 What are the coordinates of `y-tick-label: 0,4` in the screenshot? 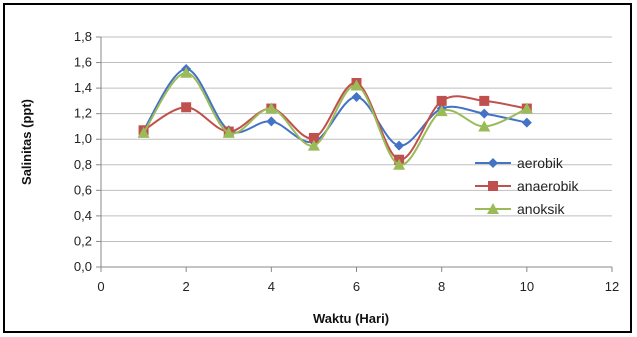 It's located at (83, 215).